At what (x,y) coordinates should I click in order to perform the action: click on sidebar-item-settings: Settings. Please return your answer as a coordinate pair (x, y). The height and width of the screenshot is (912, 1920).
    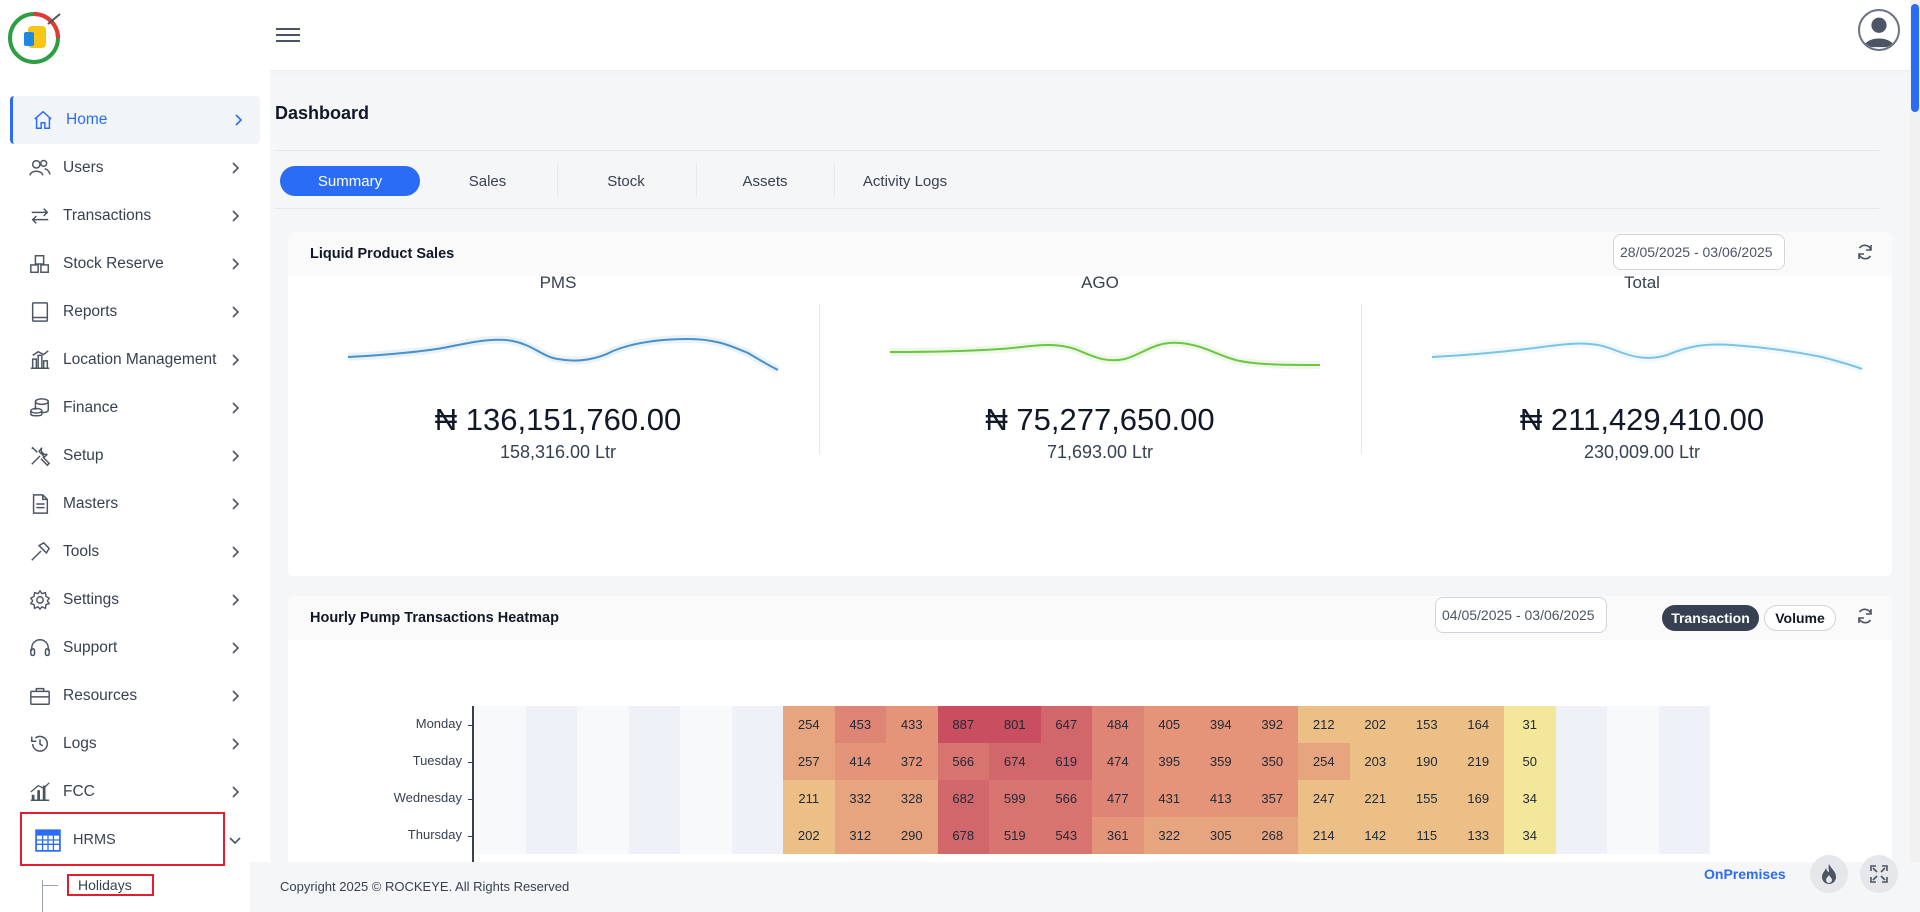
    Looking at the image, I should click on (135, 600).